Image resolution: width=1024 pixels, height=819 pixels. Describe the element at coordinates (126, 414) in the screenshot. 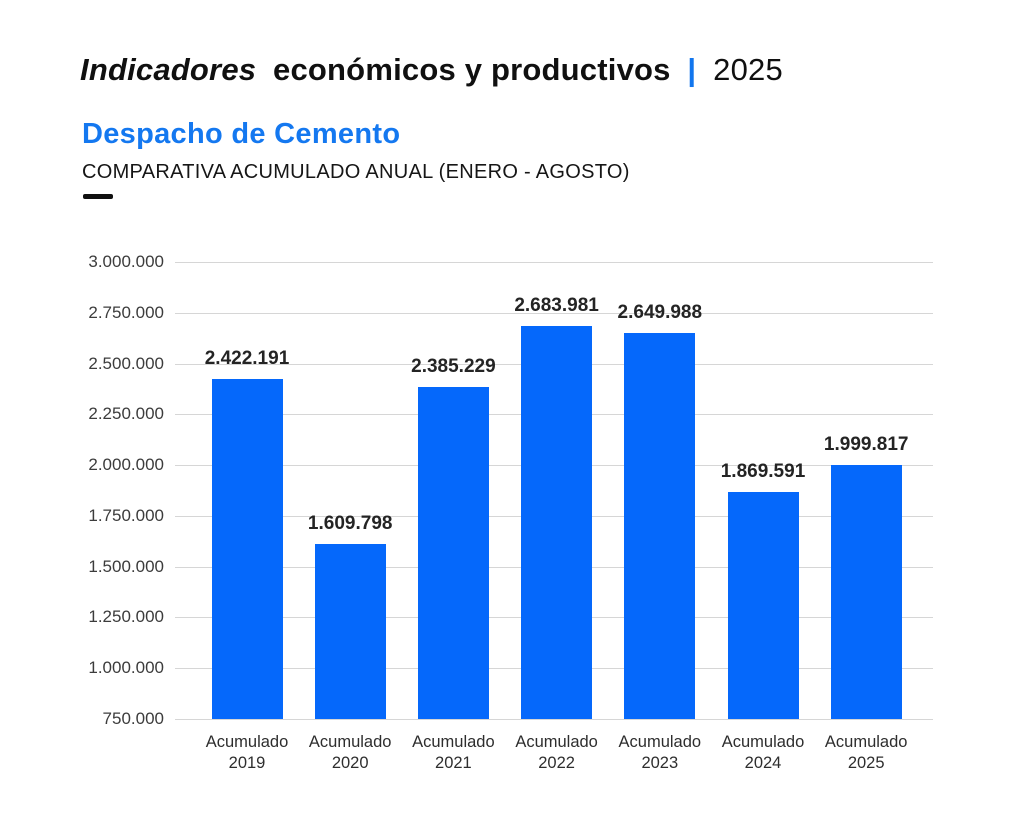

I see `y-axis-tick-label: 2.250.000` at that location.